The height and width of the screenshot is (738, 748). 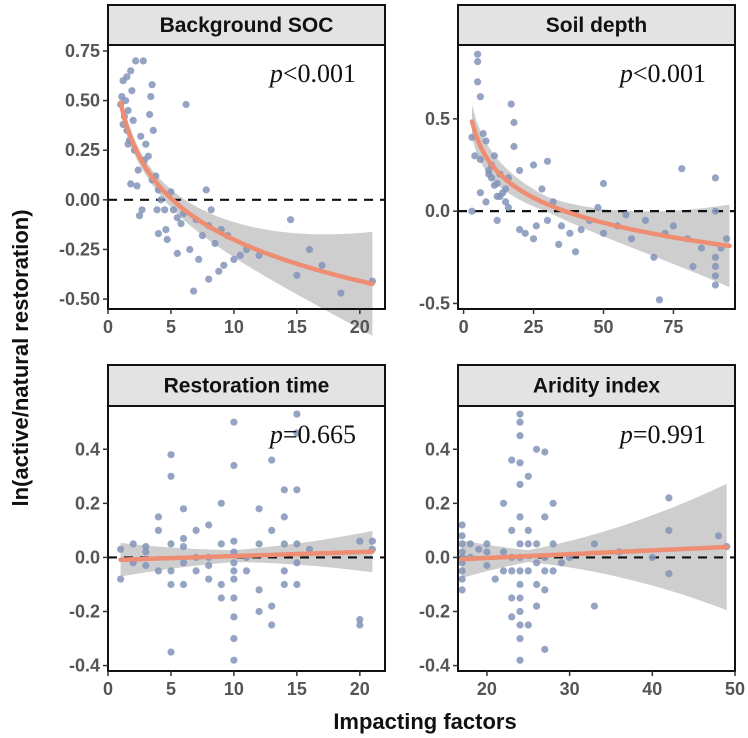 I want to click on strip-header, so click(x=246, y=385).